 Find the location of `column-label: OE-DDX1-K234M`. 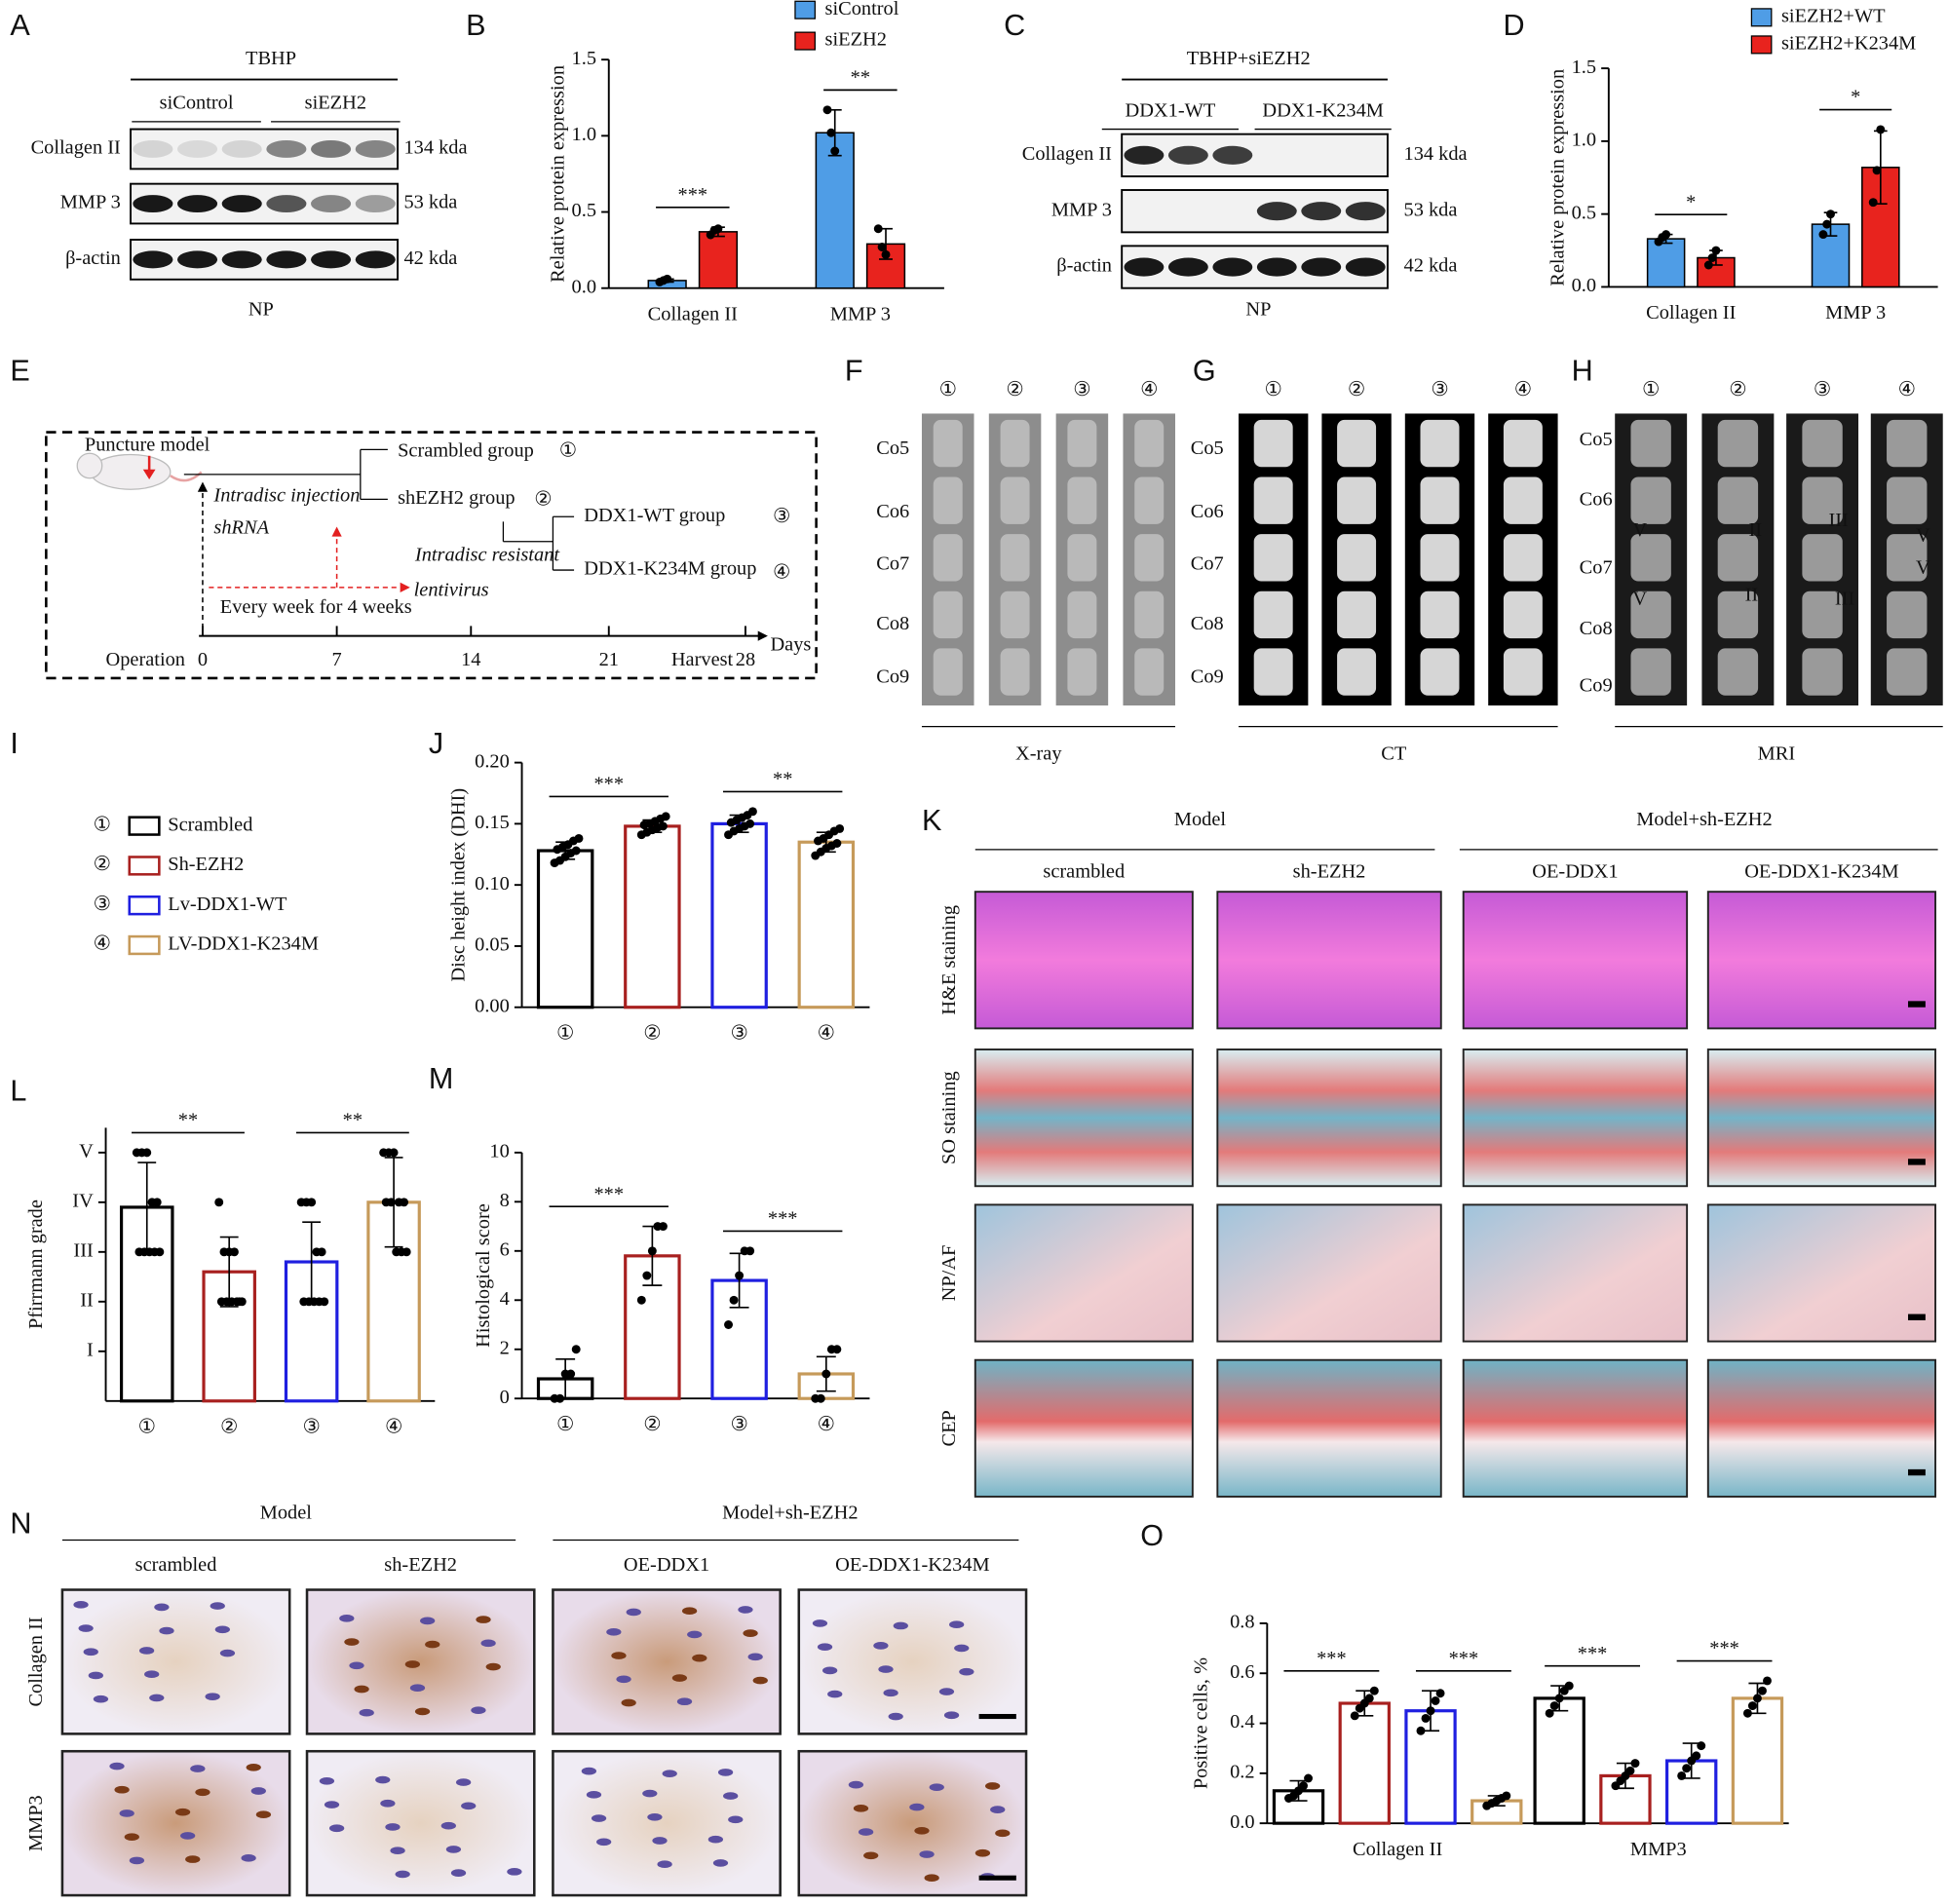

column-label: OE-DDX1-K234M is located at coordinates (1821, 872).